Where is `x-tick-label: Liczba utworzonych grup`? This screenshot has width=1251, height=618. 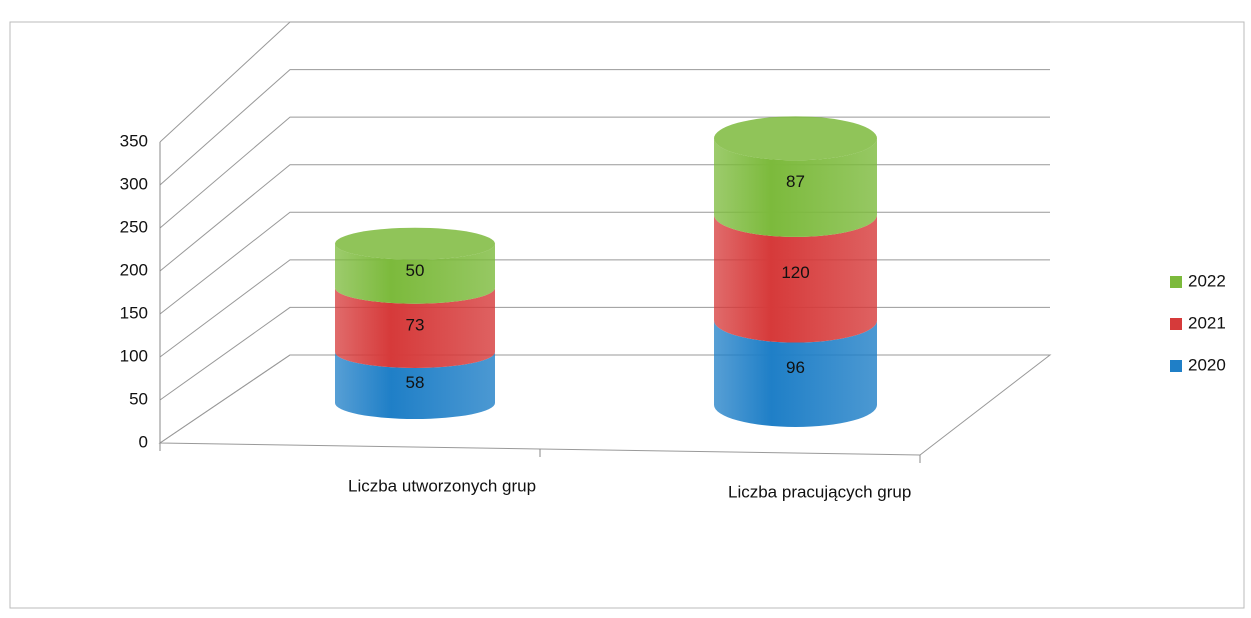 x-tick-label: Liczba utworzonych grup is located at coordinates (442, 485).